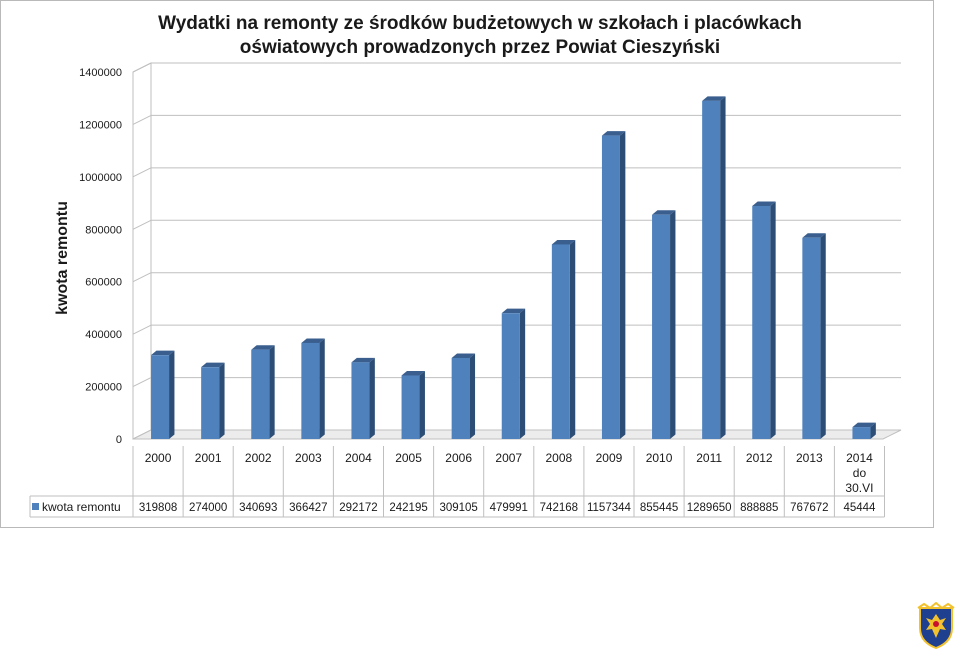 This screenshot has width=960, height=652. What do you see at coordinates (100, 178) in the screenshot?
I see `y-tick-label: 1000000` at bounding box center [100, 178].